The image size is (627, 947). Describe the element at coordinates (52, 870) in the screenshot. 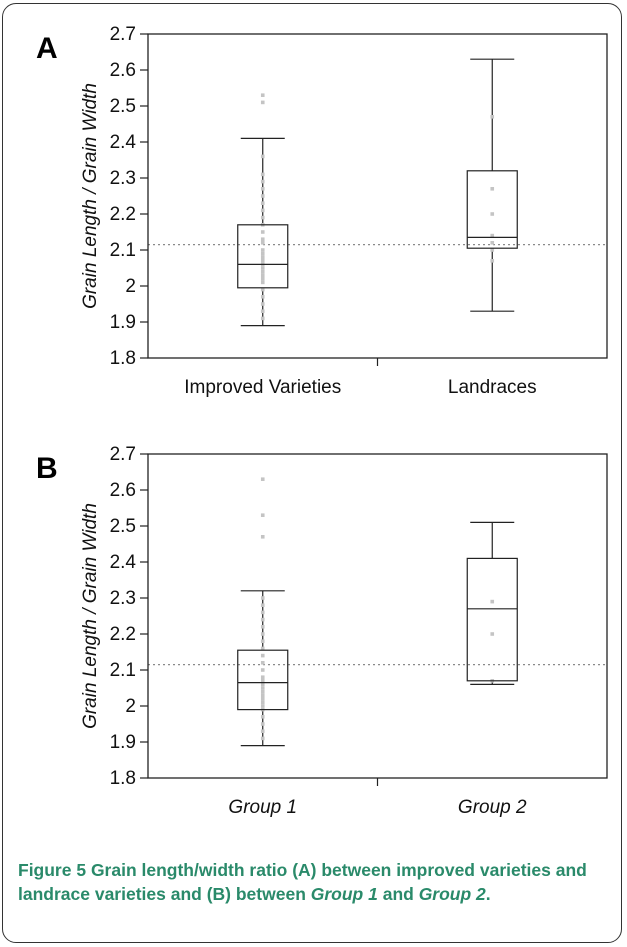

I see `caption-figure-label: Figure 5` at that location.